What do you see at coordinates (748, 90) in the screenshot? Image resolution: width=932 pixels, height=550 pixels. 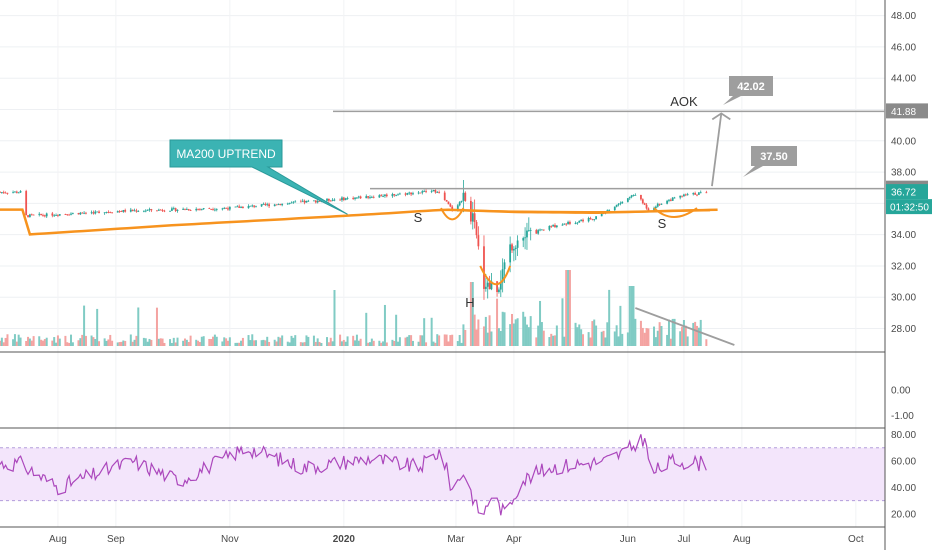 I see `target-price-callout` at bounding box center [748, 90].